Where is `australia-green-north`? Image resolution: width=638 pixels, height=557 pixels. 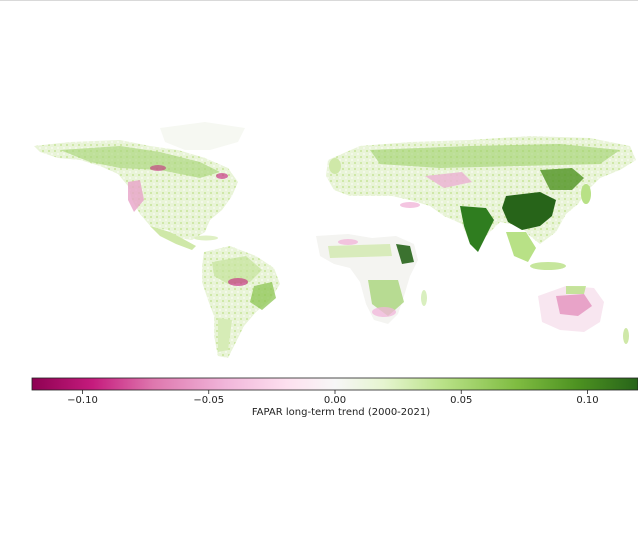 australia-green-north is located at coordinates (576, 290).